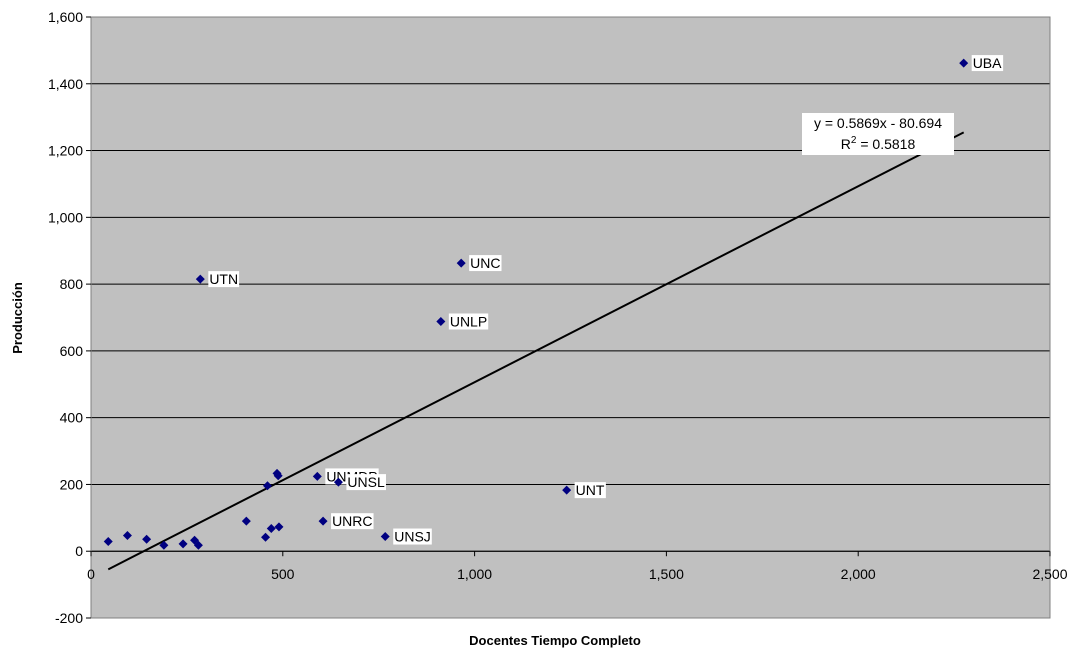  Describe the element at coordinates (1049, 574) in the screenshot. I see `x-tick-label: 2,500` at that location.